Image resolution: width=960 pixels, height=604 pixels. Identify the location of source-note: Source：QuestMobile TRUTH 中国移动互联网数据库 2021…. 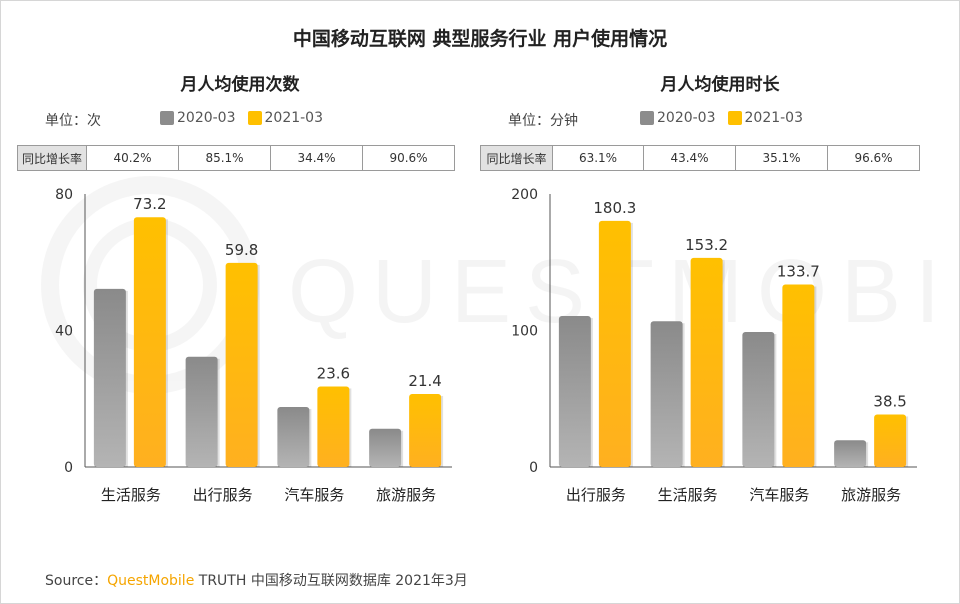
(256, 580).